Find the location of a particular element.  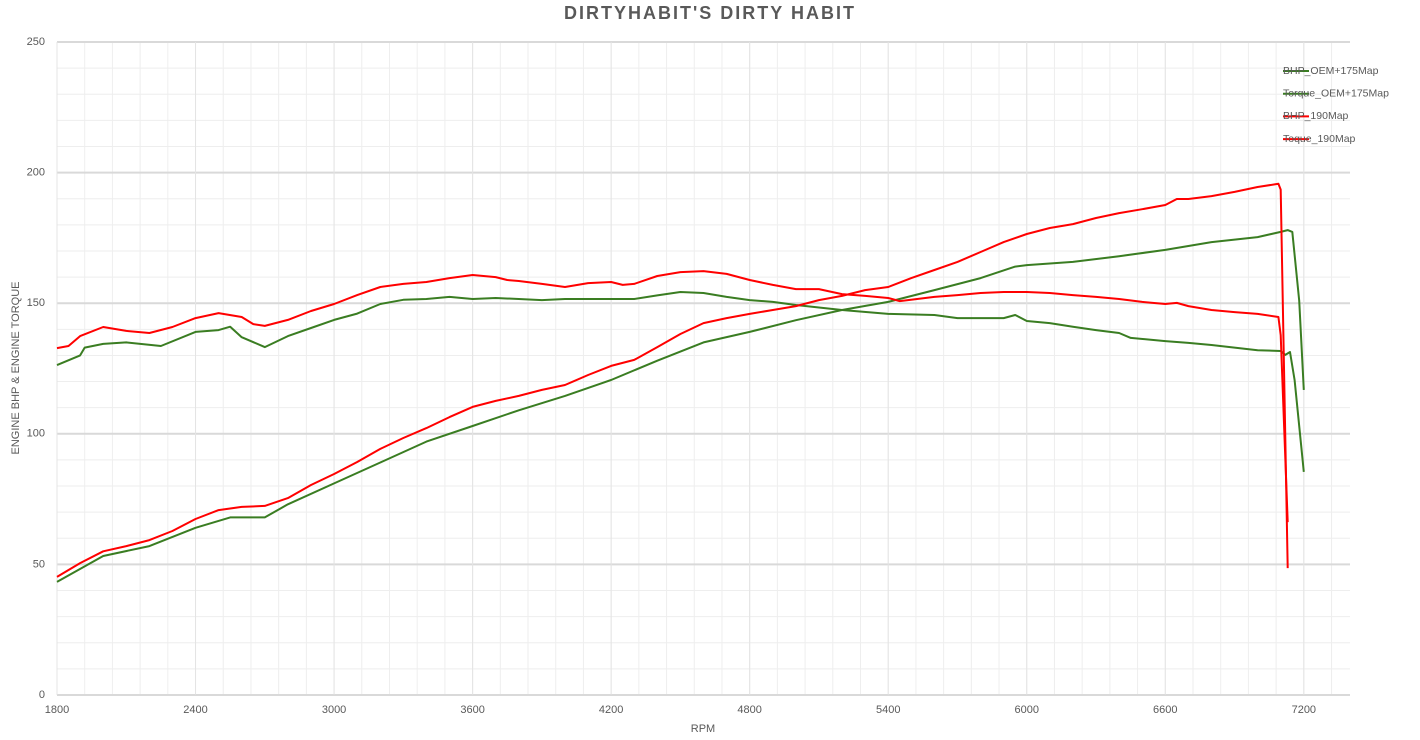

x-tick-label: 1800 is located at coordinates (57, 710).